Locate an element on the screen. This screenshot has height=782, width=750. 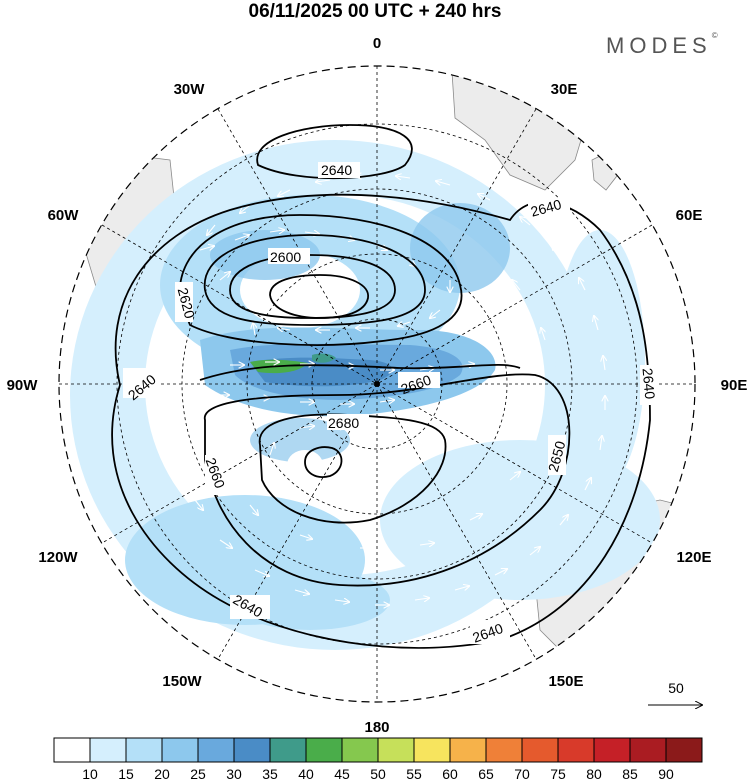
meridian-label-90e: 90E is located at coordinates (734, 385).